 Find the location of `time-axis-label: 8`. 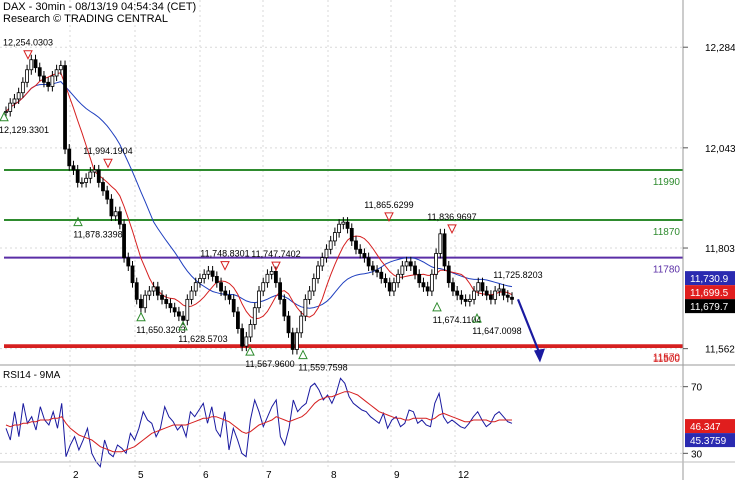

time-axis-label: 8 is located at coordinates (334, 475).